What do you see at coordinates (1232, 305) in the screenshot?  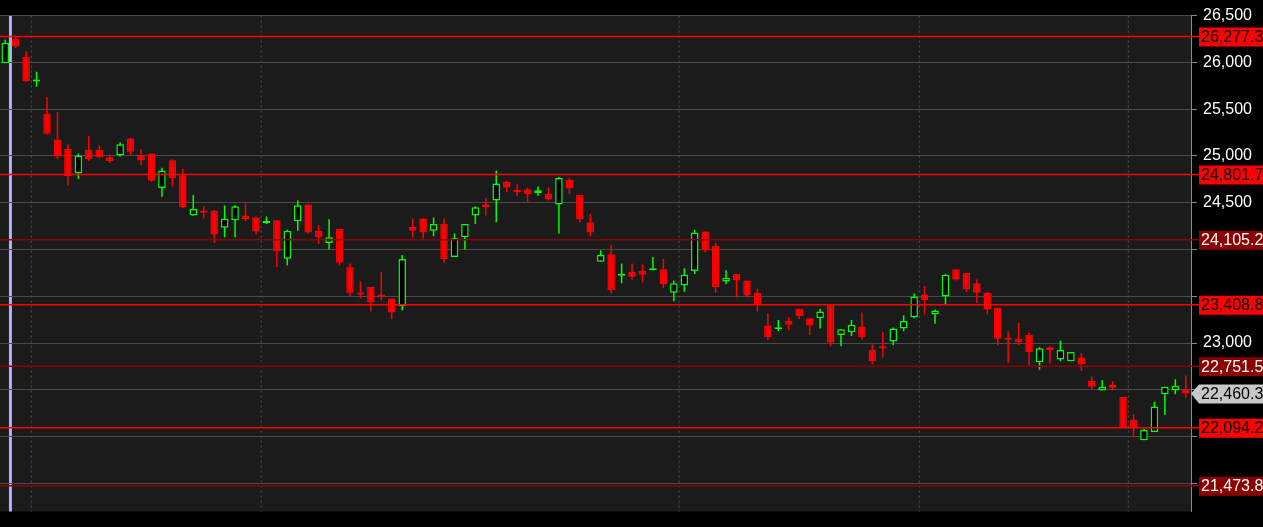 I see `ref-line-label: 23,408.8` at bounding box center [1232, 305].